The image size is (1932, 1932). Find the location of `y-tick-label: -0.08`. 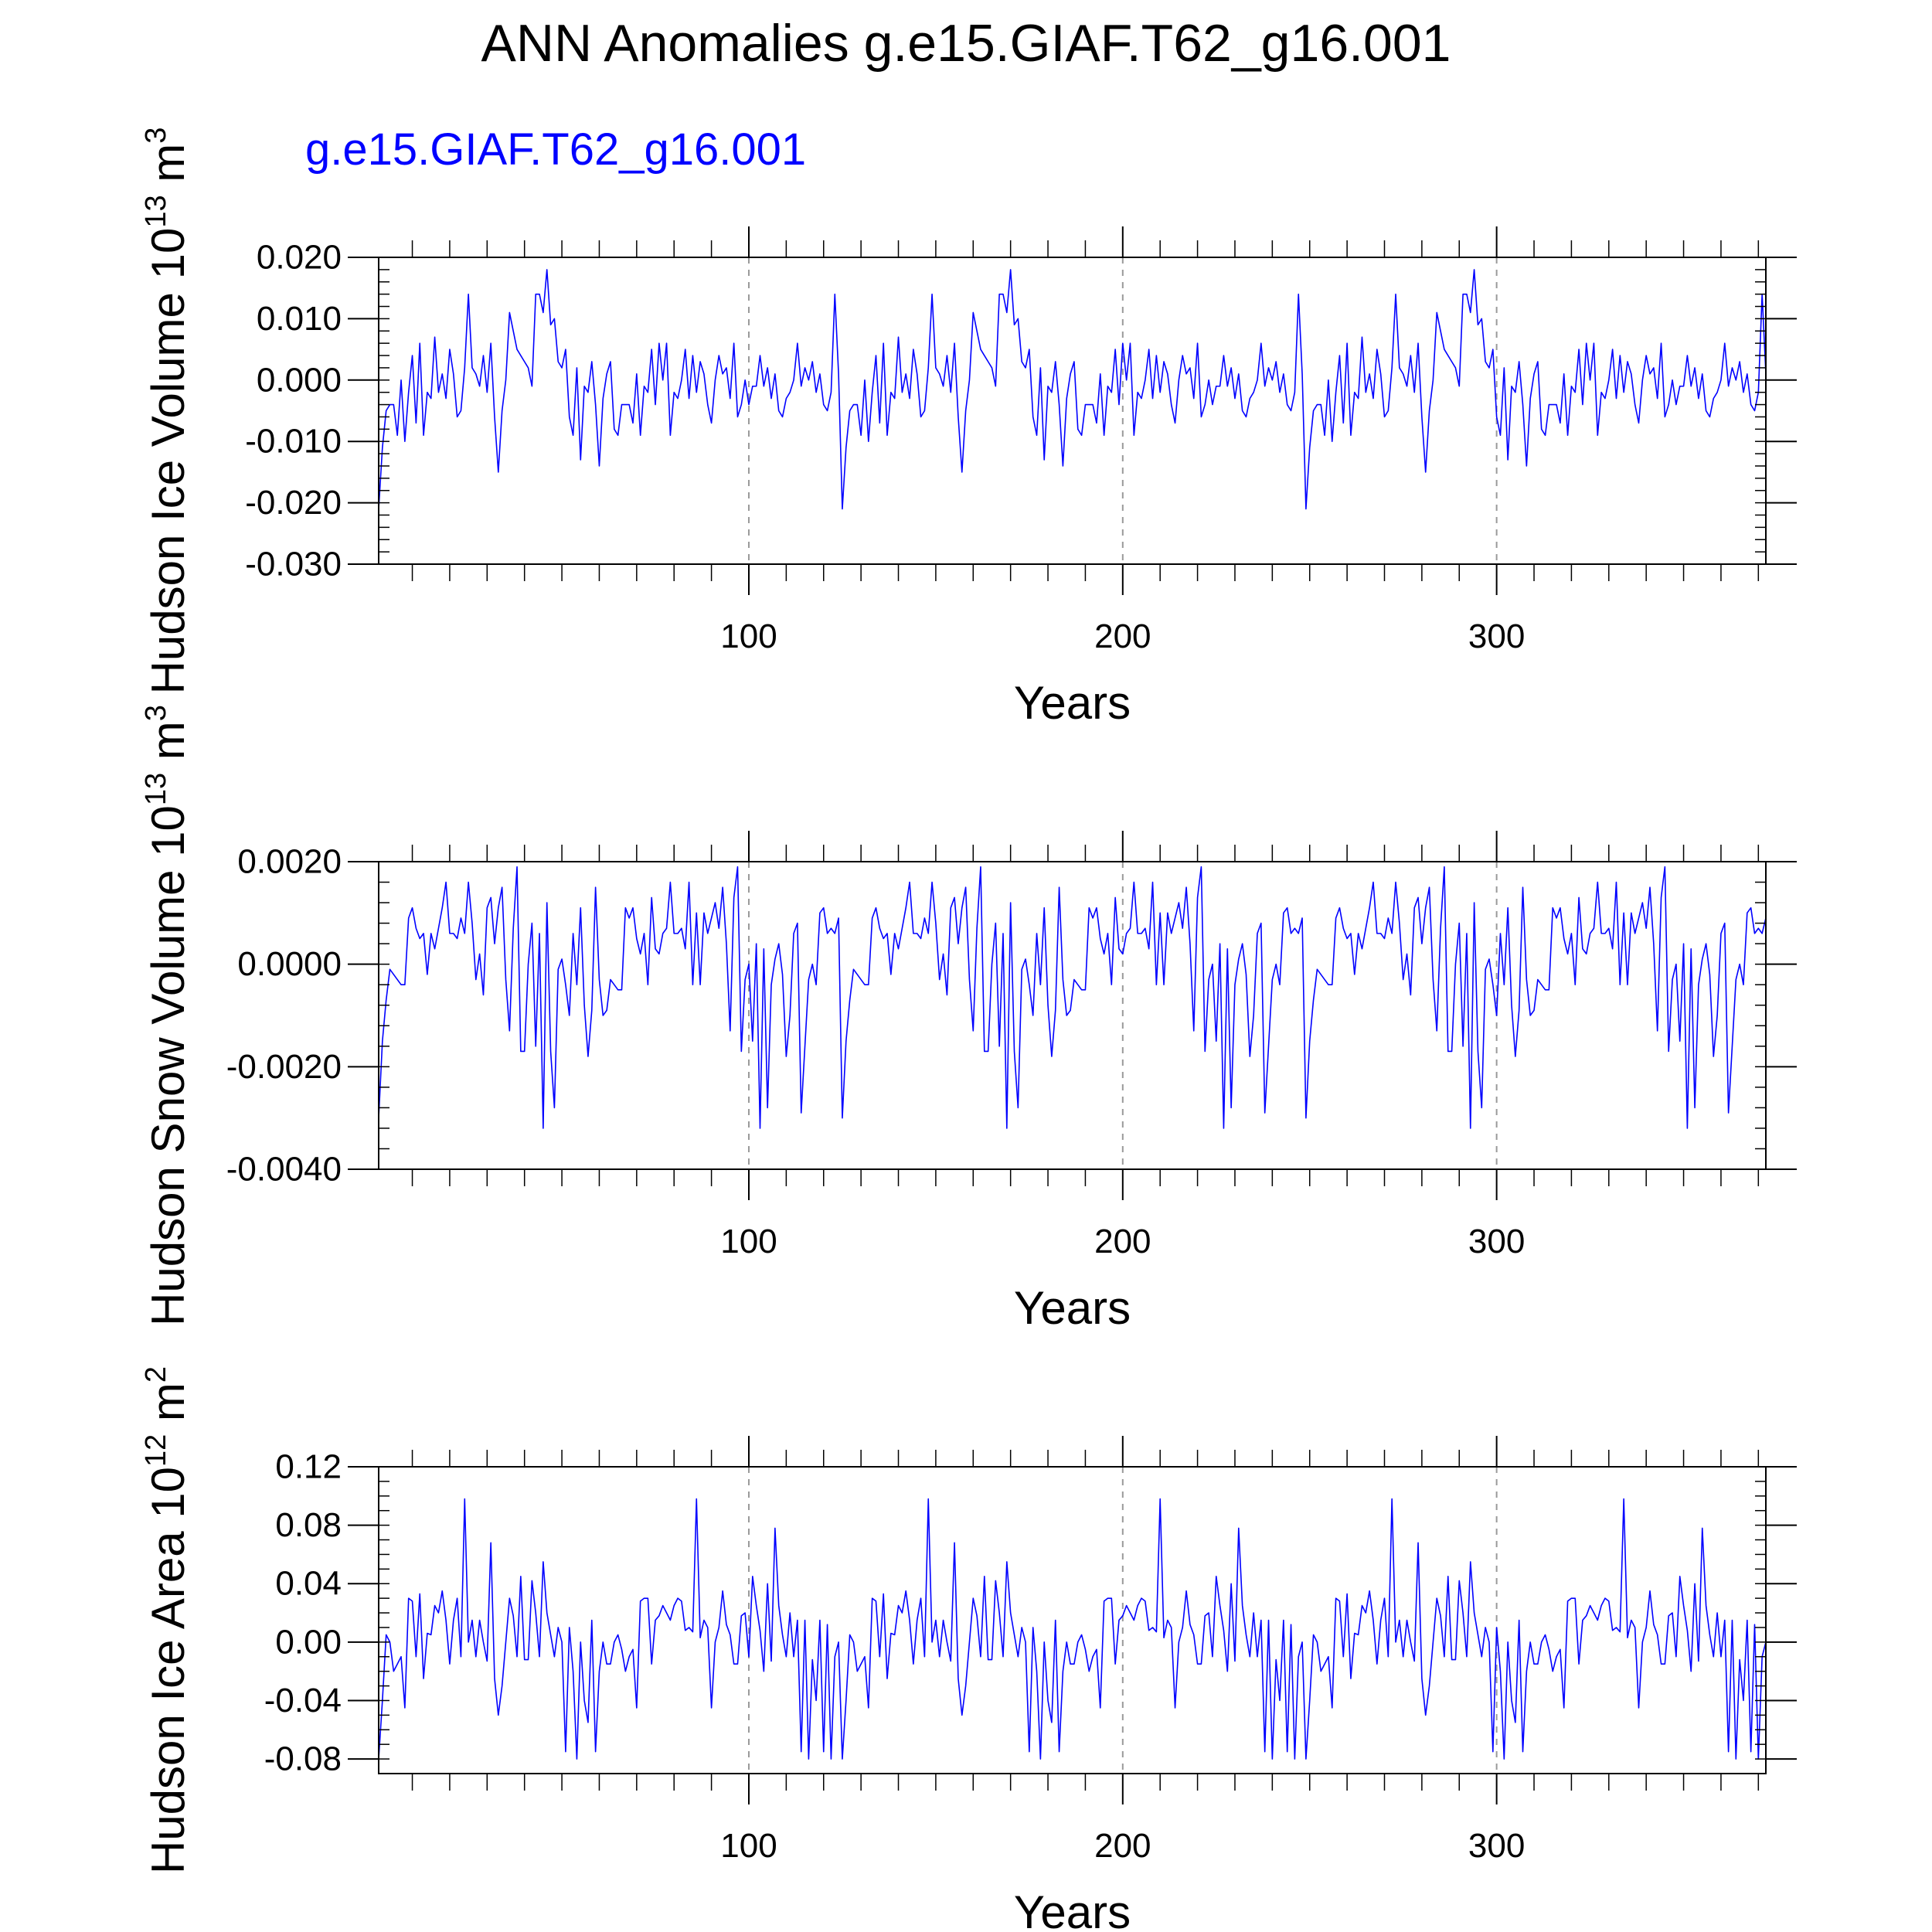

y-tick-label: -0.08 is located at coordinates (303, 1759).